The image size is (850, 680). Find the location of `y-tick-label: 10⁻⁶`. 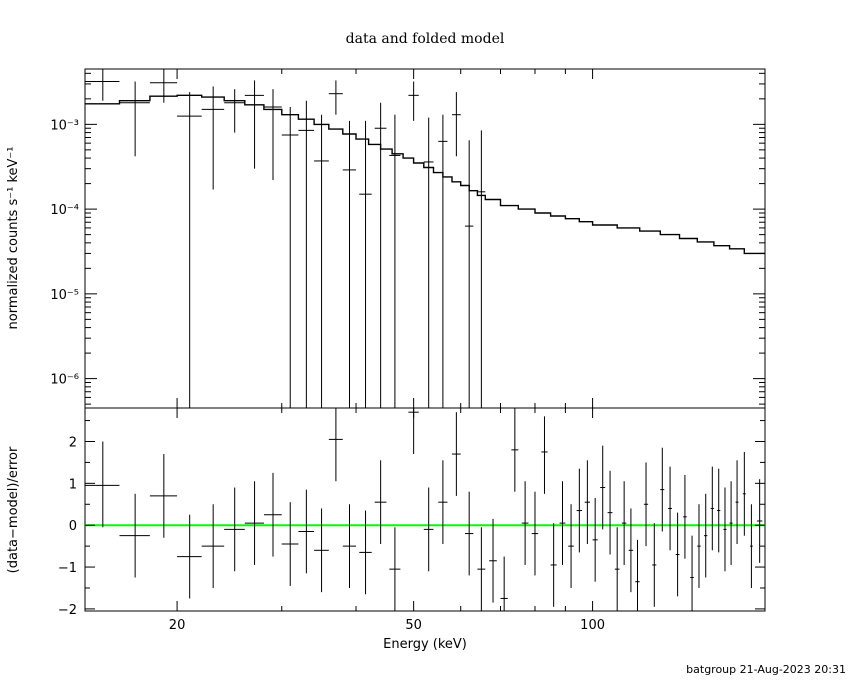

y-tick-label: 10⁻⁶ is located at coordinates (64, 380).